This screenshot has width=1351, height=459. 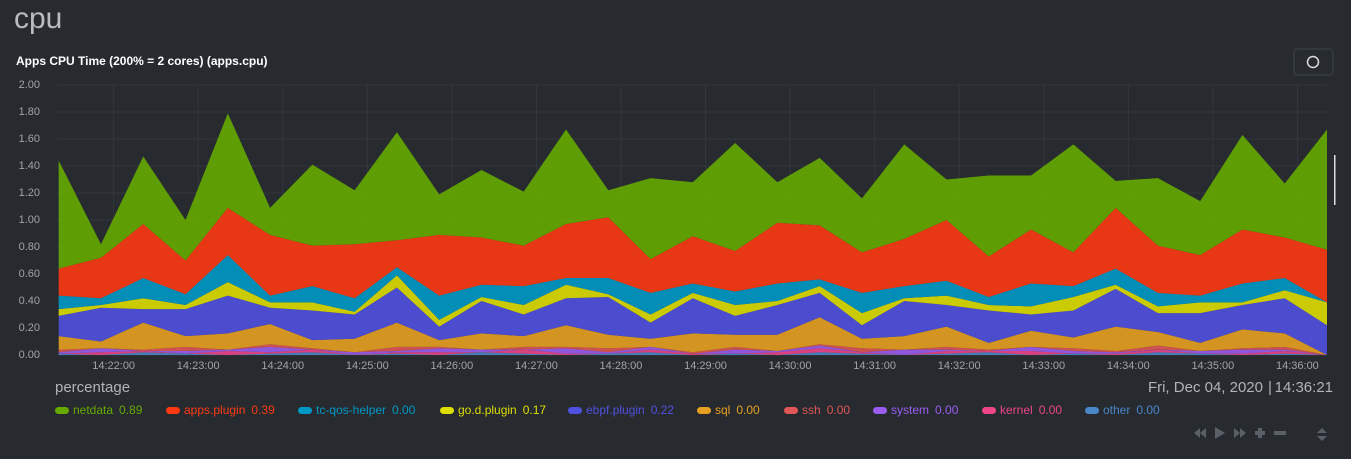 What do you see at coordinates (29, 220) in the screenshot?
I see `y-tick-label: 1.00` at bounding box center [29, 220].